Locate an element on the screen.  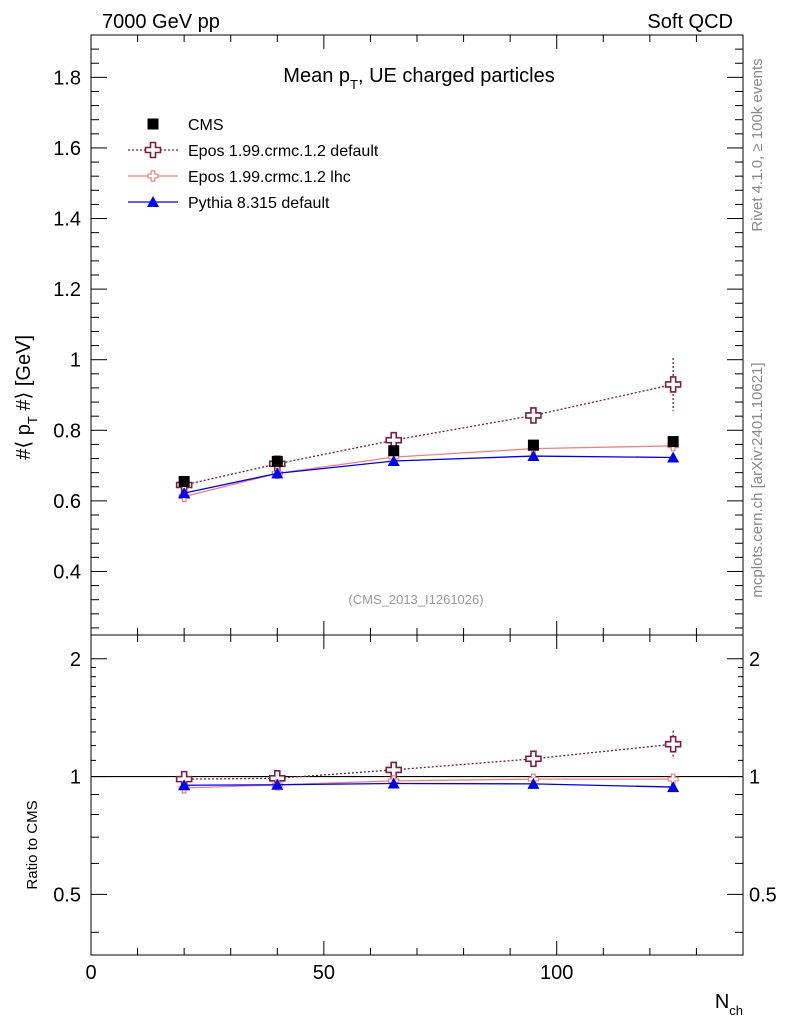
x-axis-title: Nch is located at coordinates (729, 1004).